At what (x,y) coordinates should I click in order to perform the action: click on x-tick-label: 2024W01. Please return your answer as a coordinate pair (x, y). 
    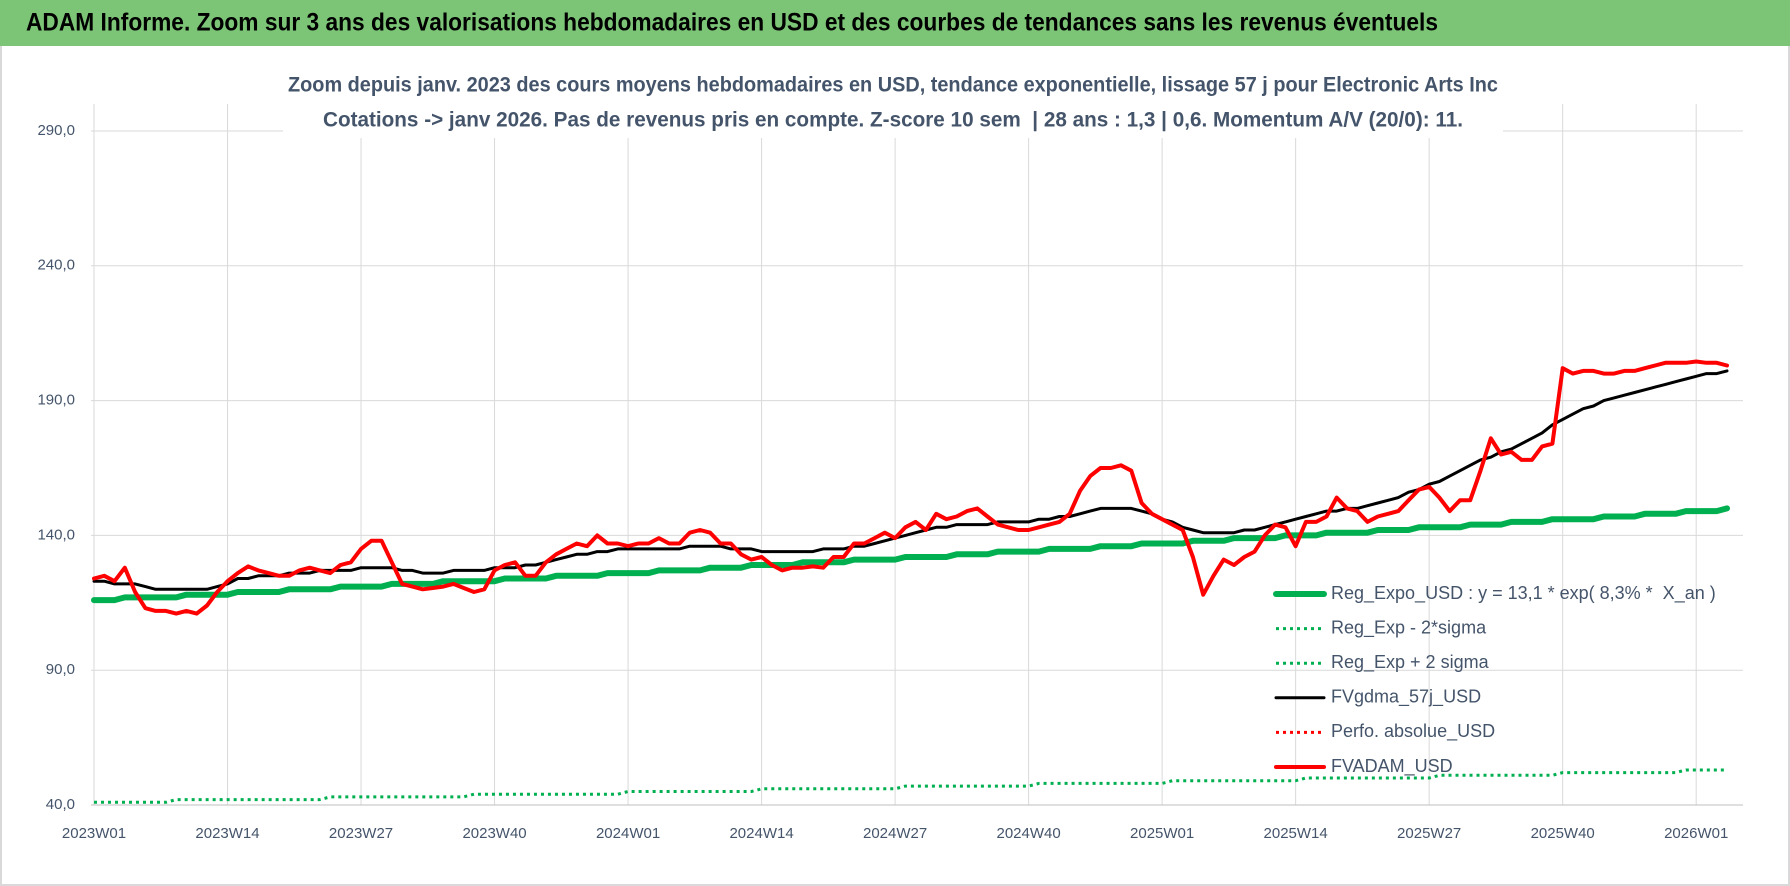
    Looking at the image, I should click on (628, 833).